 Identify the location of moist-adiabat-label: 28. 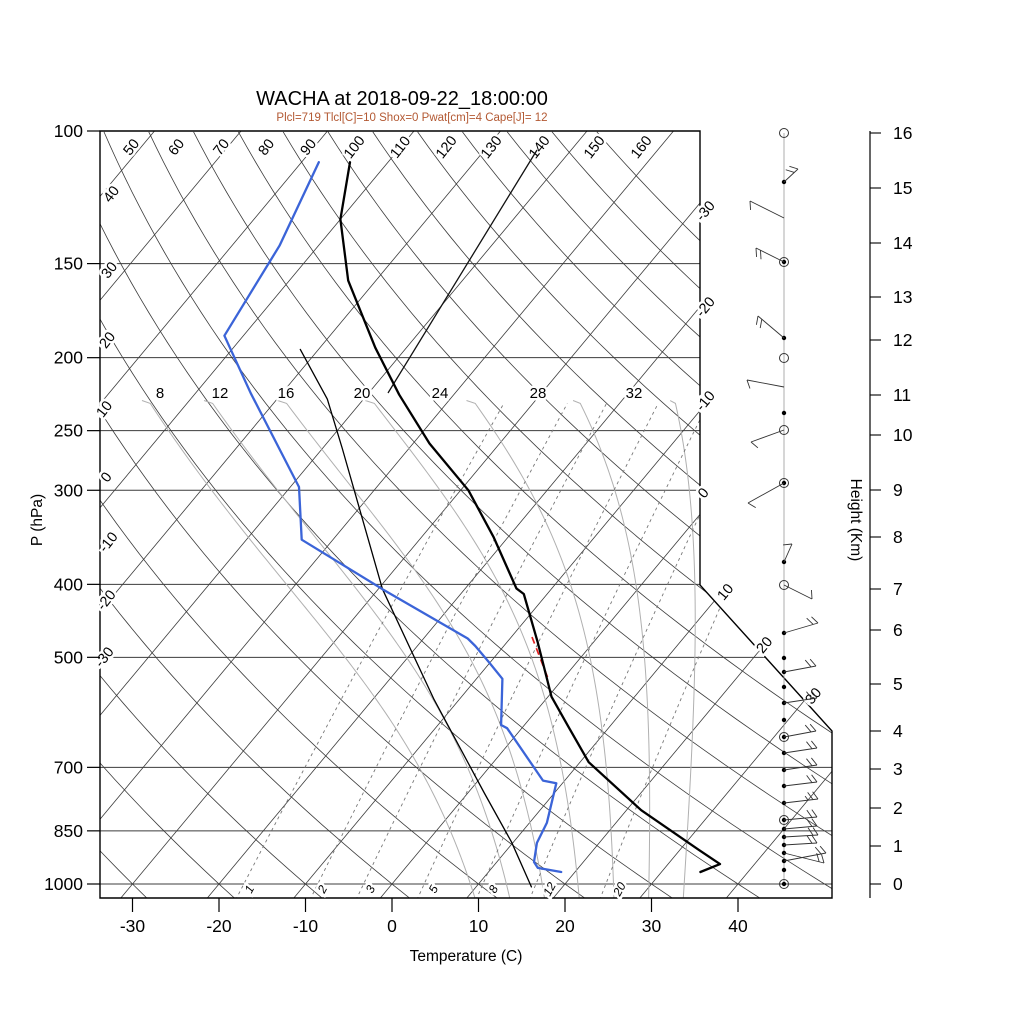
(538, 393).